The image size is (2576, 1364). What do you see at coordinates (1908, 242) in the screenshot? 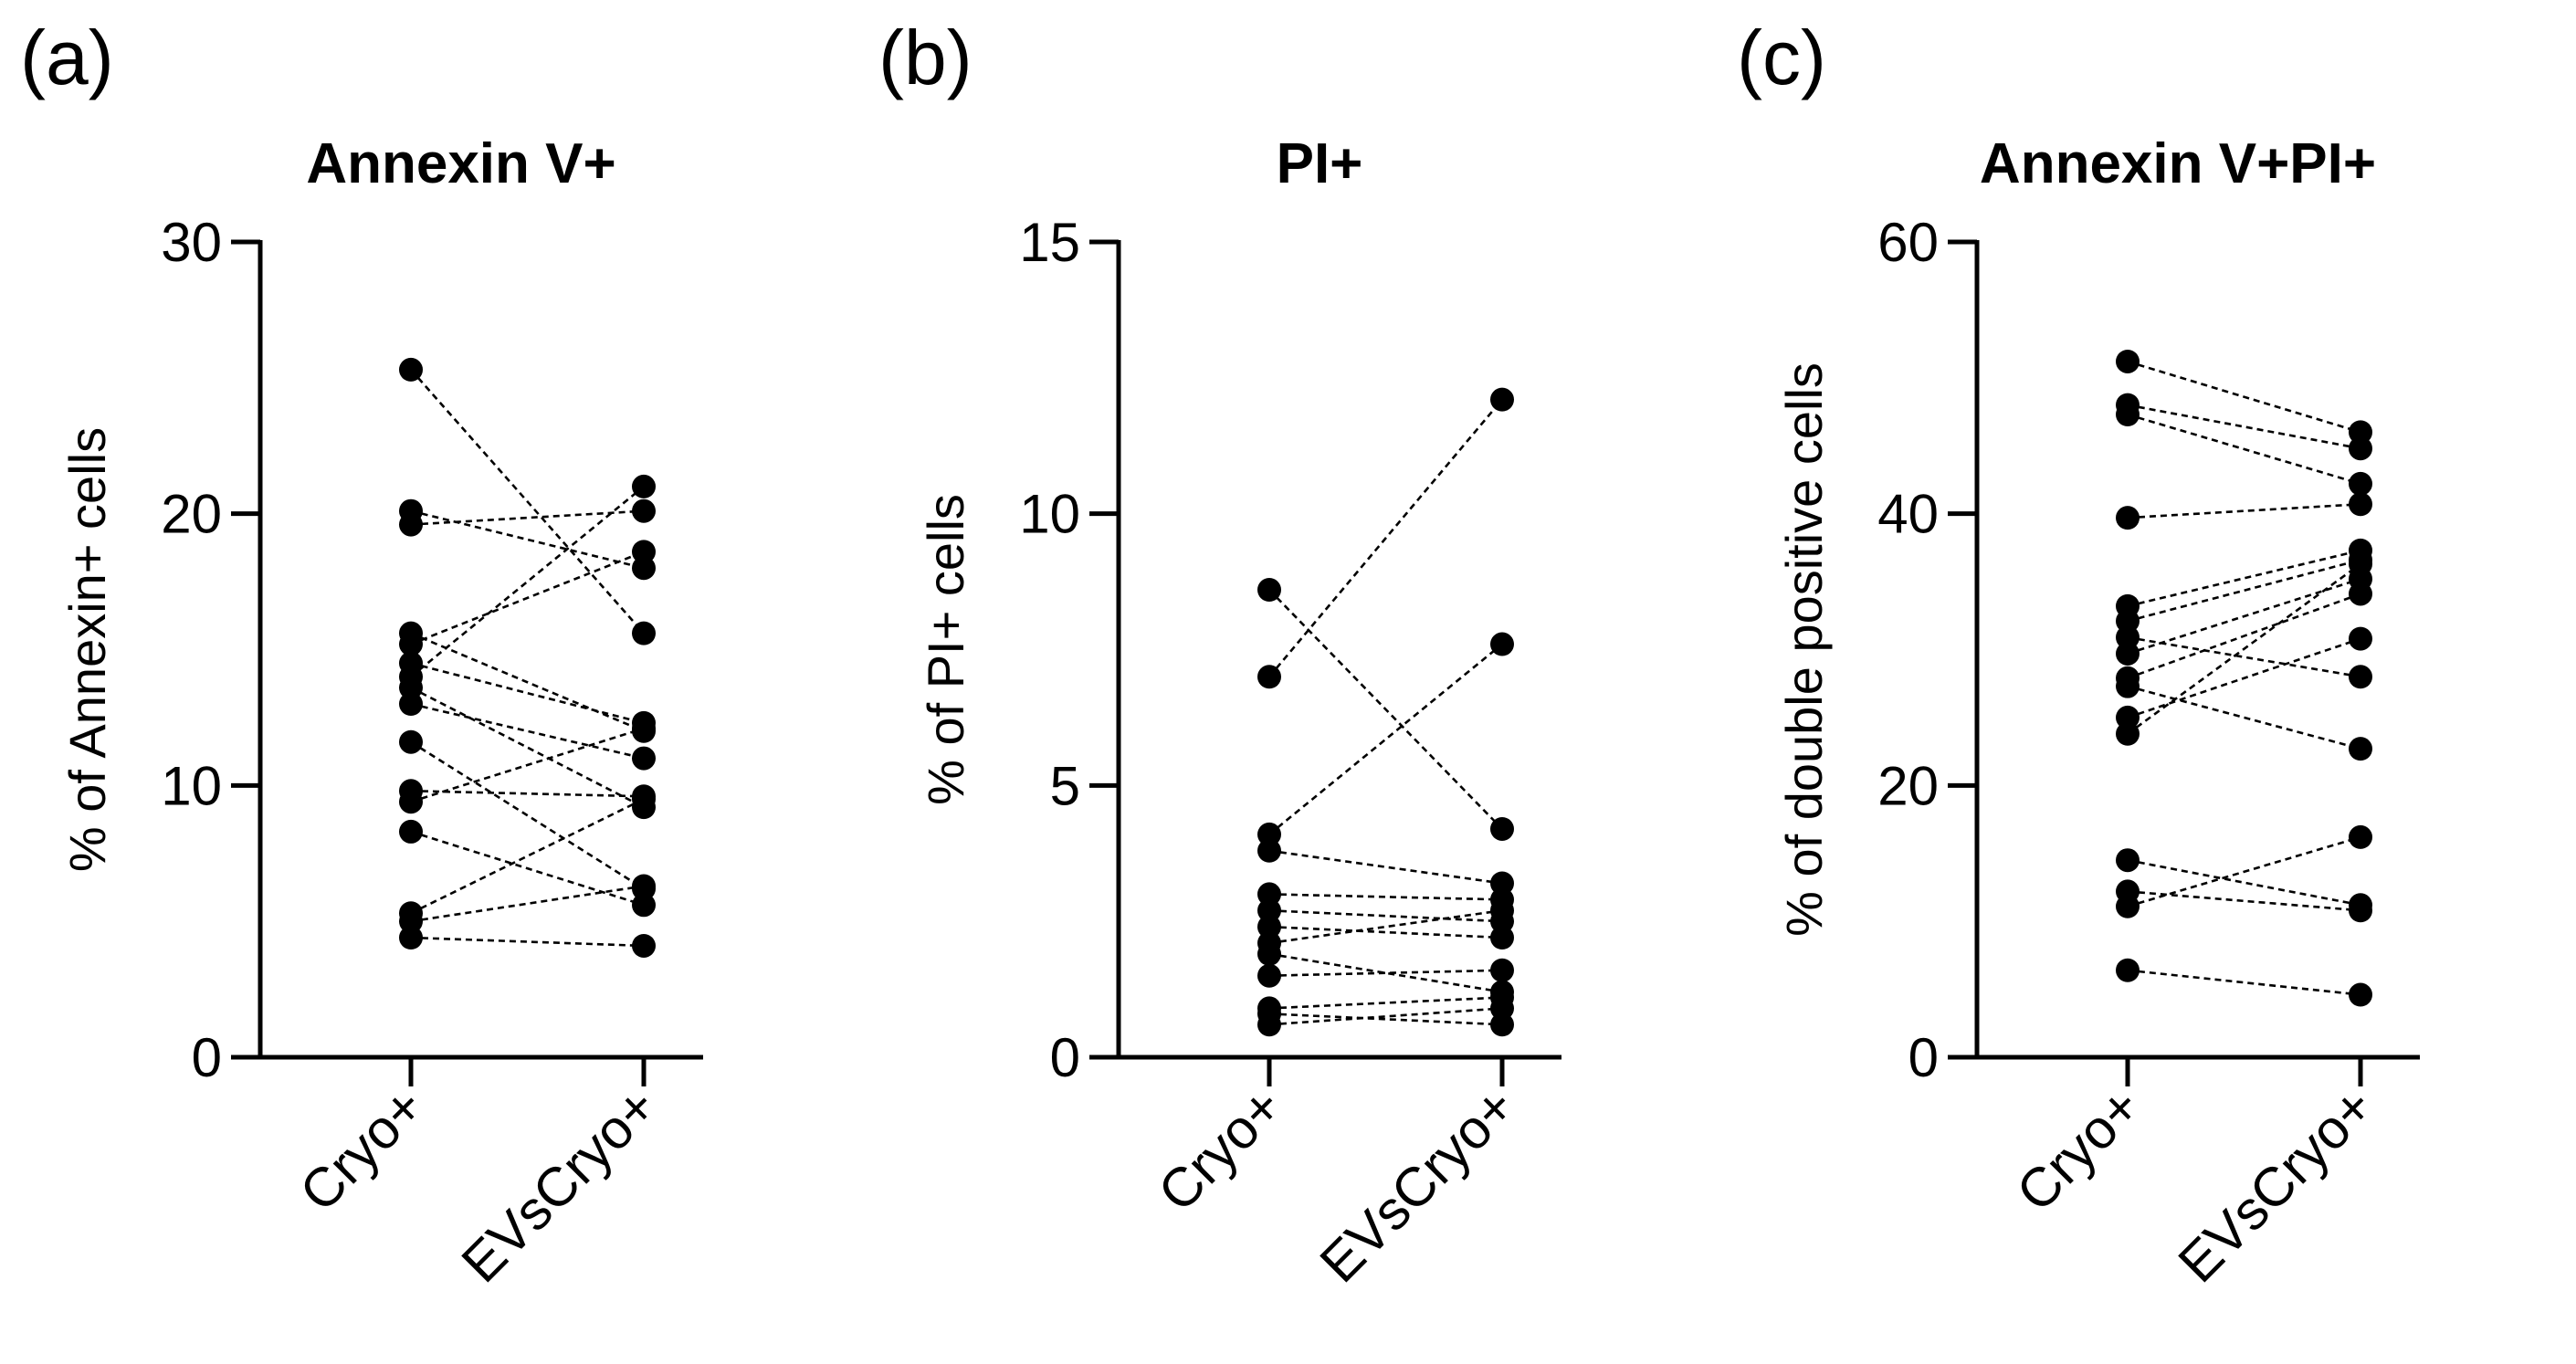
I see `y-tick-label: 60` at bounding box center [1908, 242].